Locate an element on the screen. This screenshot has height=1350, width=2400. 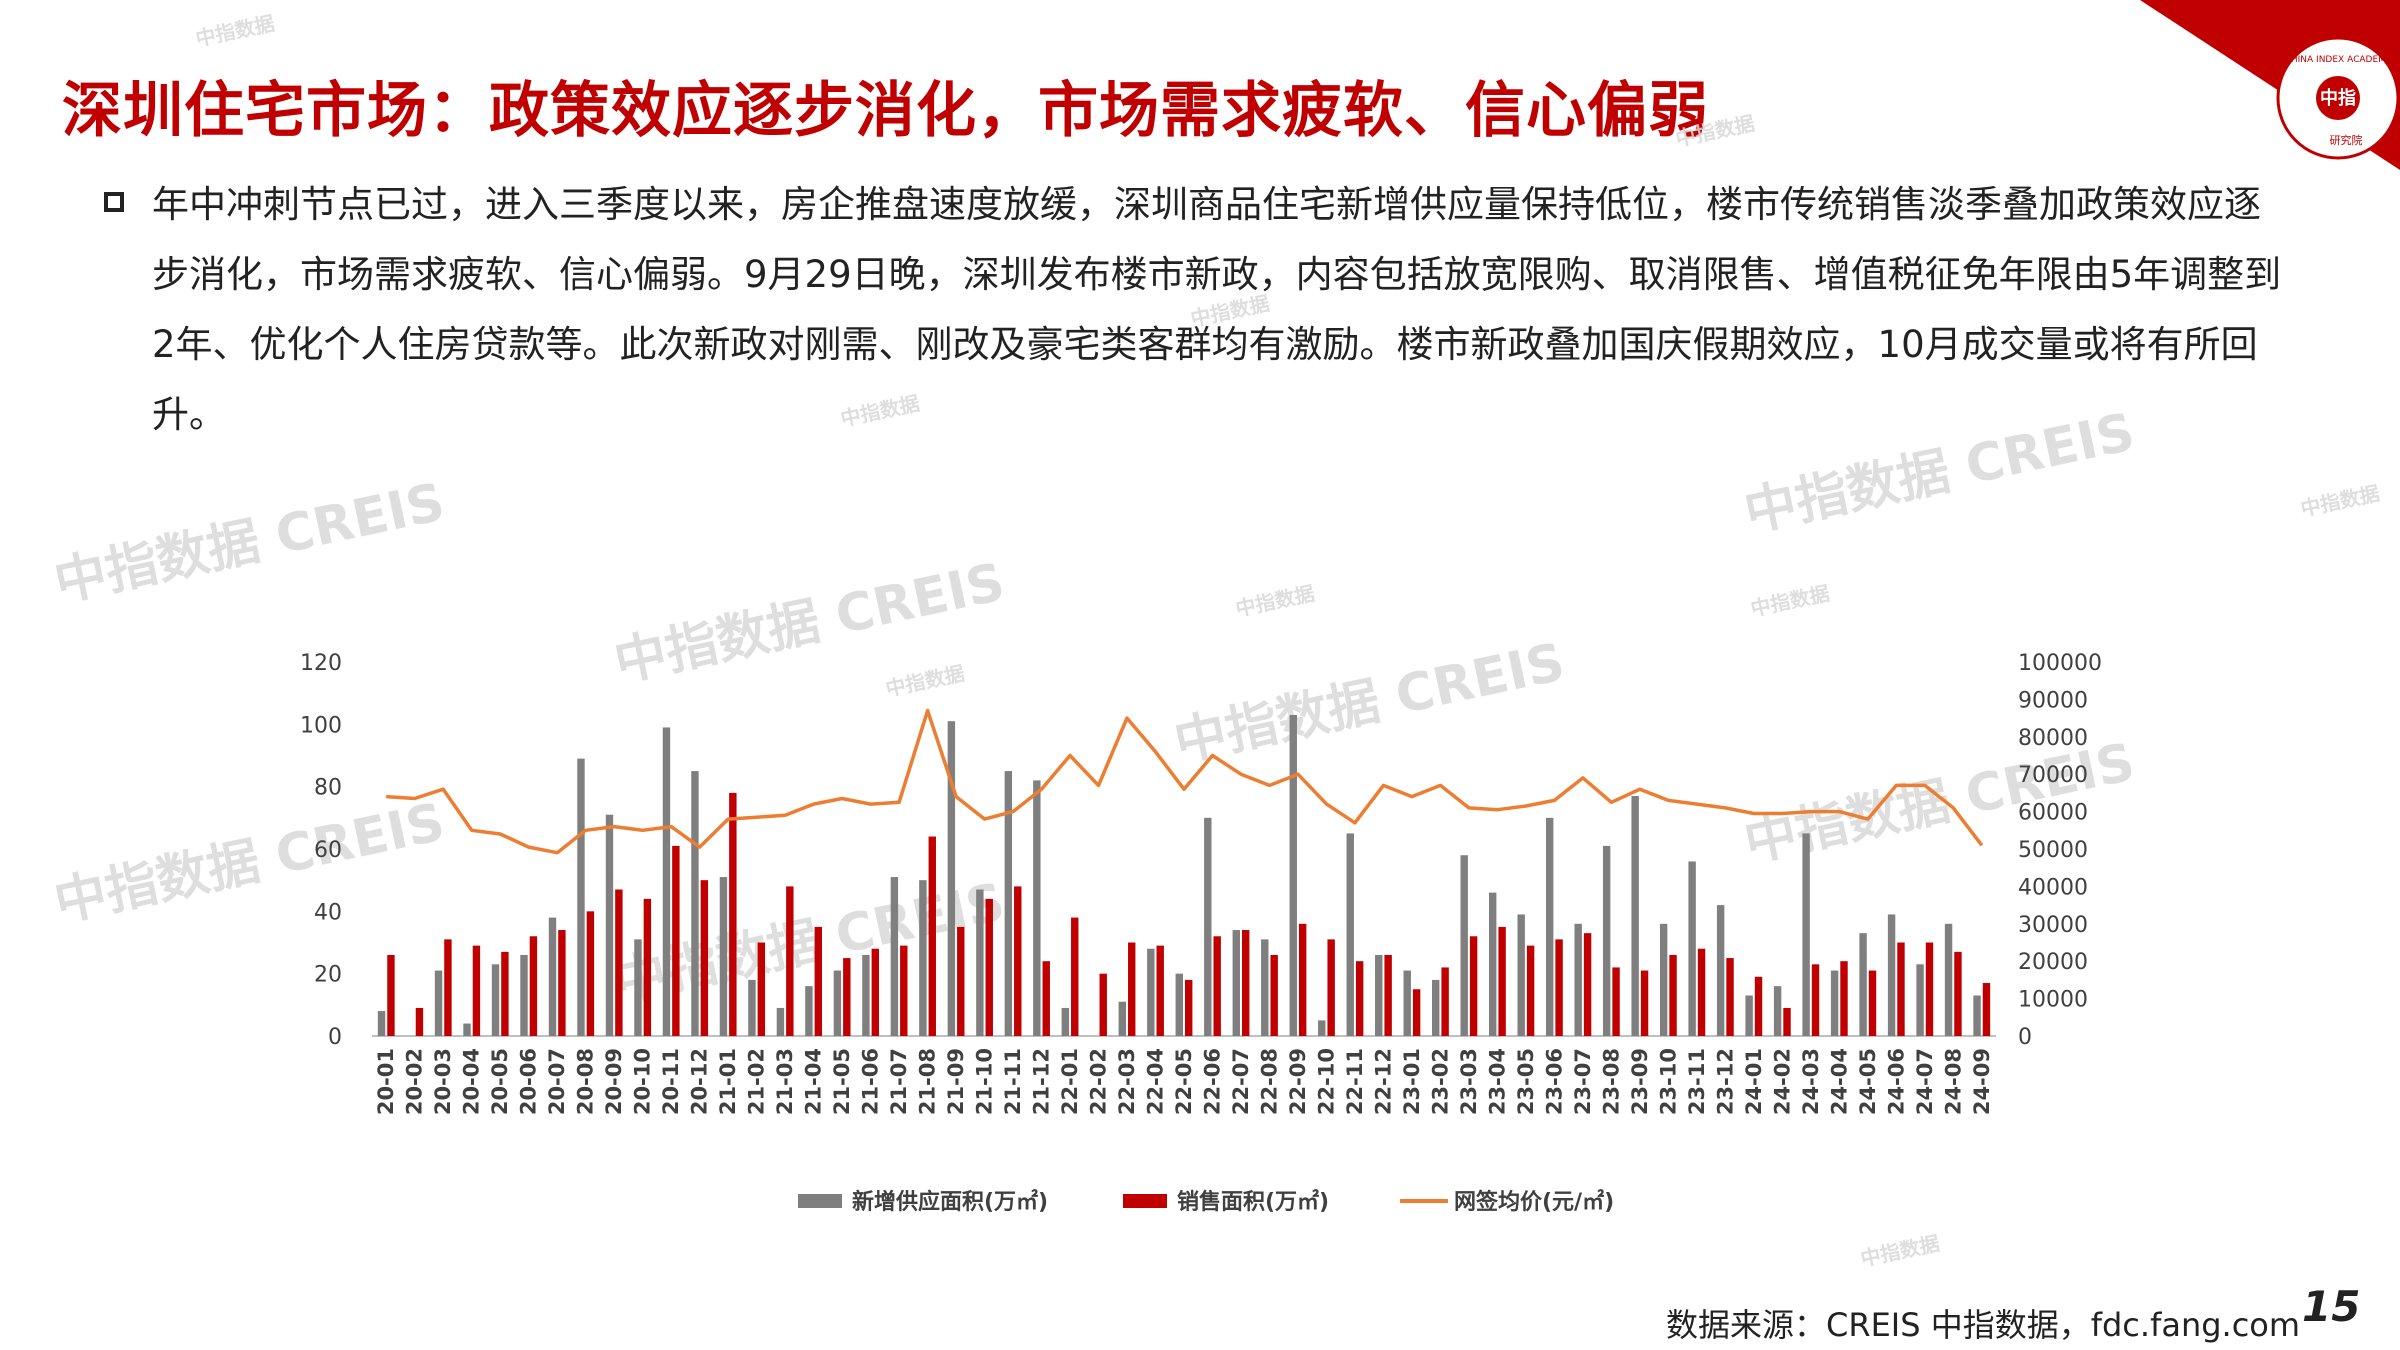
y-right-tick-label: 30000 is located at coordinates (2053, 925).